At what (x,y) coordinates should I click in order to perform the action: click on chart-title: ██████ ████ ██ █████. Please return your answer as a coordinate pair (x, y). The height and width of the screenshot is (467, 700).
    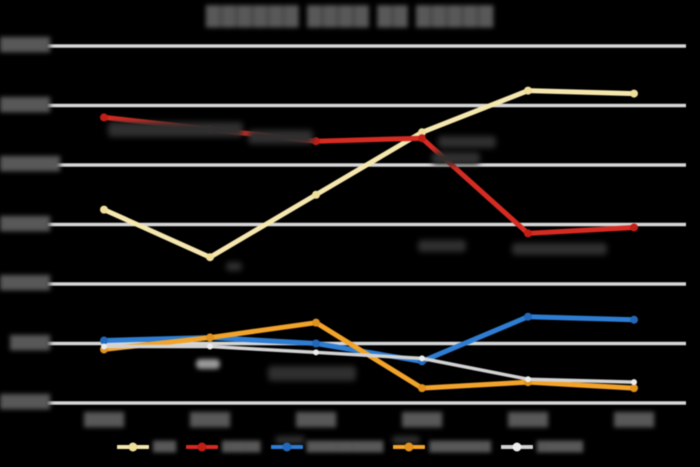
    Looking at the image, I should click on (350, 17).